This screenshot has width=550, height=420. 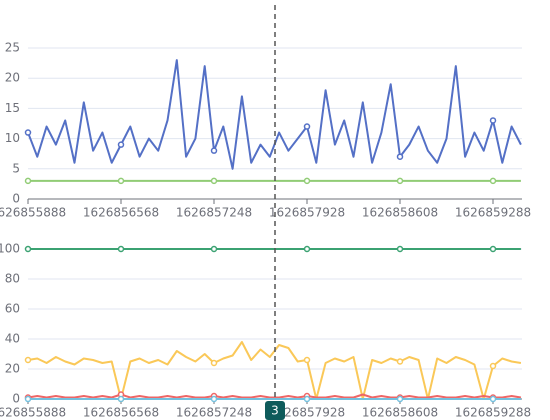 What do you see at coordinates (12, 108) in the screenshot?
I see `y-tick-label: 15` at bounding box center [12, 108].